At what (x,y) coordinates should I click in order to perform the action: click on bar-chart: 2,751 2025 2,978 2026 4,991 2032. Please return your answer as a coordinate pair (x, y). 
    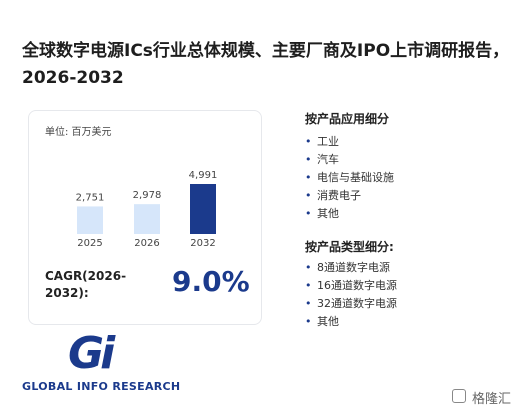
    Looking at the image, I should click on (147, 209).